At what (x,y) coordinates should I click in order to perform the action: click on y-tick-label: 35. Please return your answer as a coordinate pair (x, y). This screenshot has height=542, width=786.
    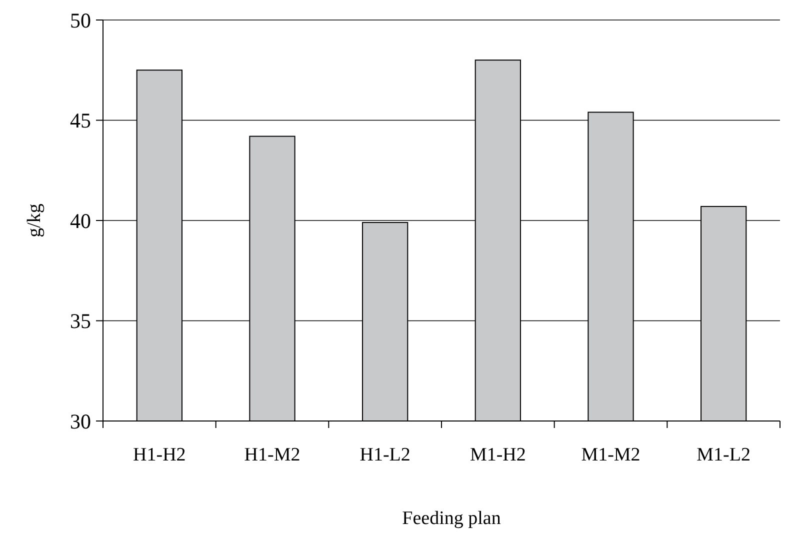
    Looking at the image, I should click on (80, 321).